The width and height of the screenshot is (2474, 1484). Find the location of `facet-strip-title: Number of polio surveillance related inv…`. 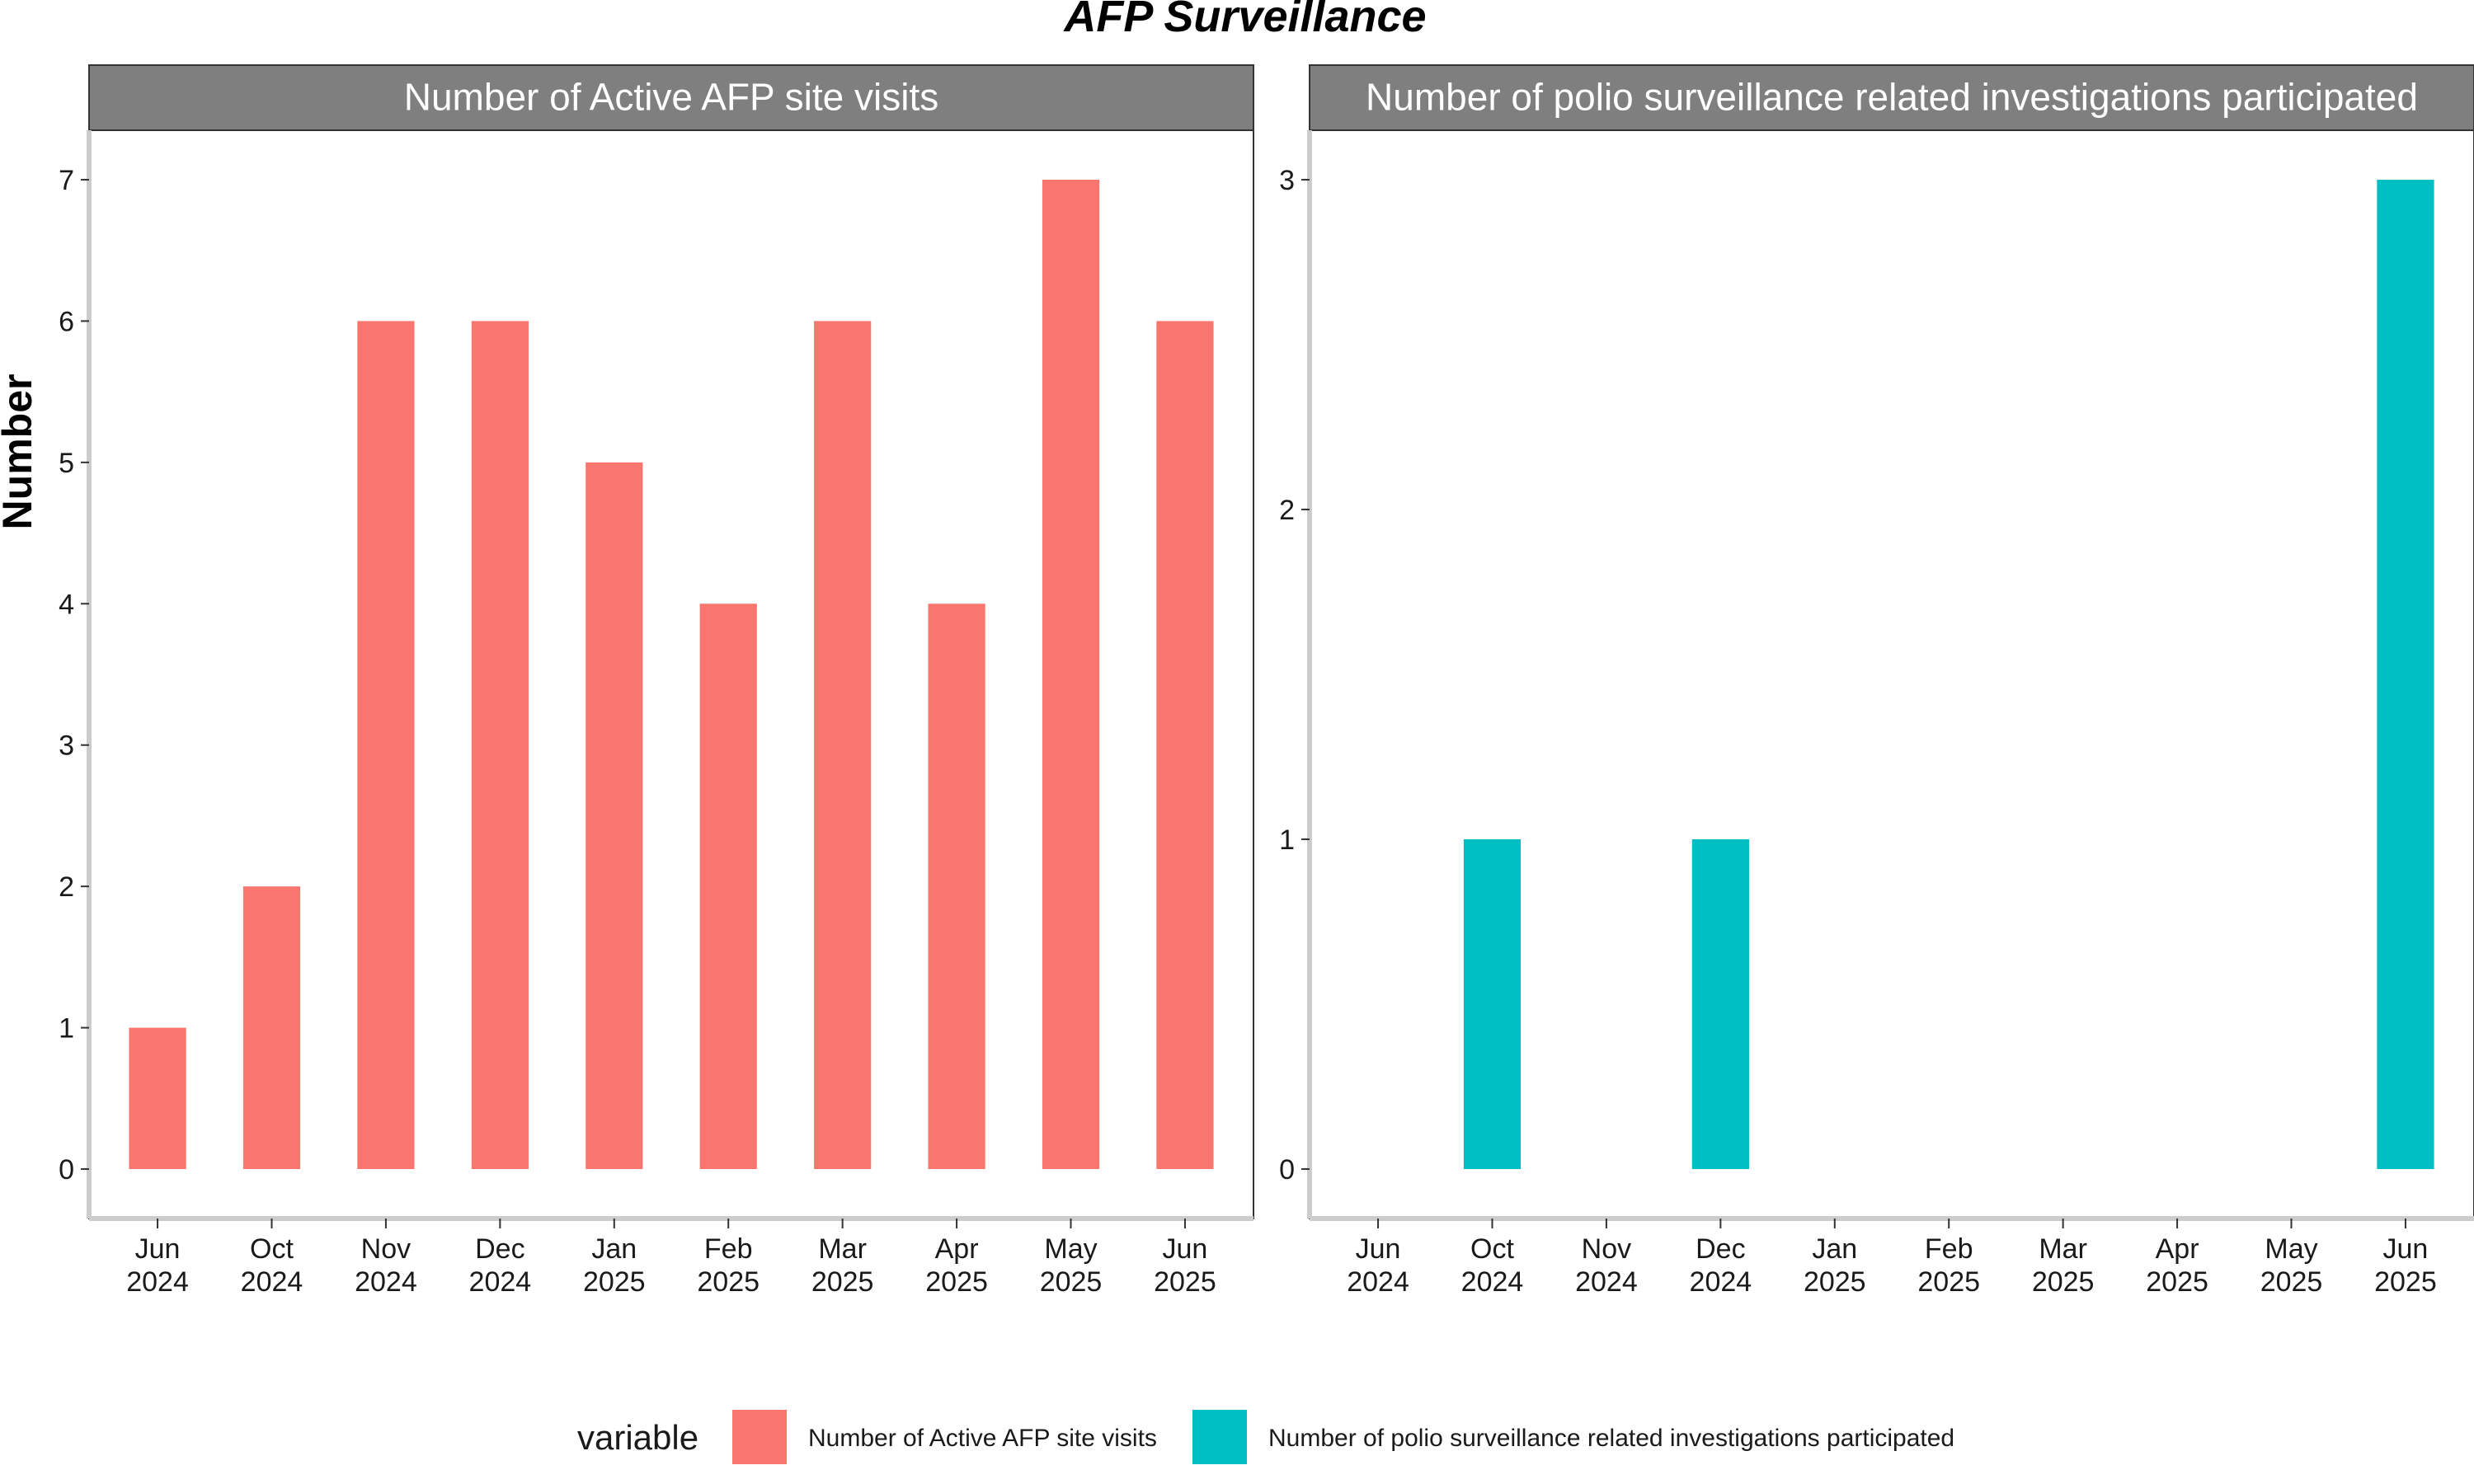

facet-strip-title: Number of polio surveillance related inv… is located at coordinates (1892, 97).